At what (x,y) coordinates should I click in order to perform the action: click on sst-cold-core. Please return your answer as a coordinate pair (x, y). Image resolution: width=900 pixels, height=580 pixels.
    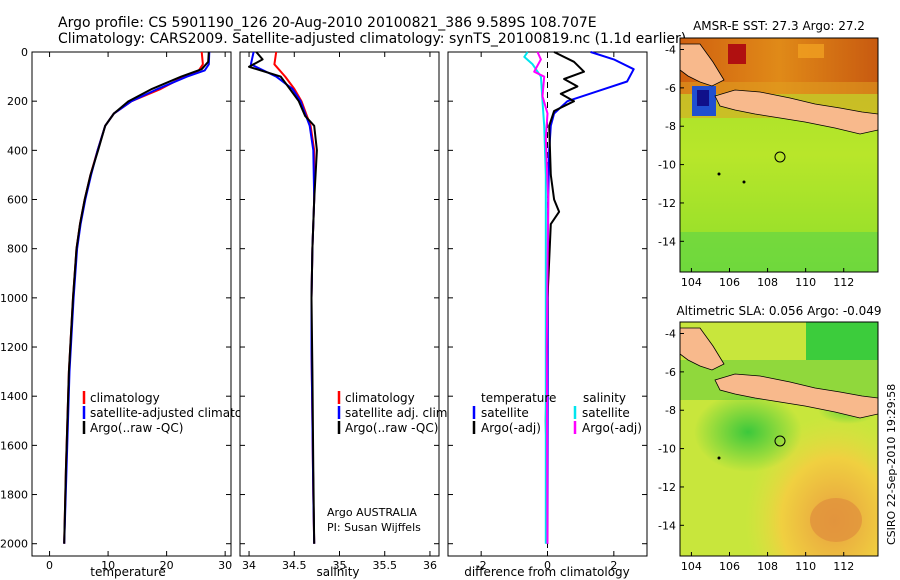
    Looking at the image, I should click on (703, 98).